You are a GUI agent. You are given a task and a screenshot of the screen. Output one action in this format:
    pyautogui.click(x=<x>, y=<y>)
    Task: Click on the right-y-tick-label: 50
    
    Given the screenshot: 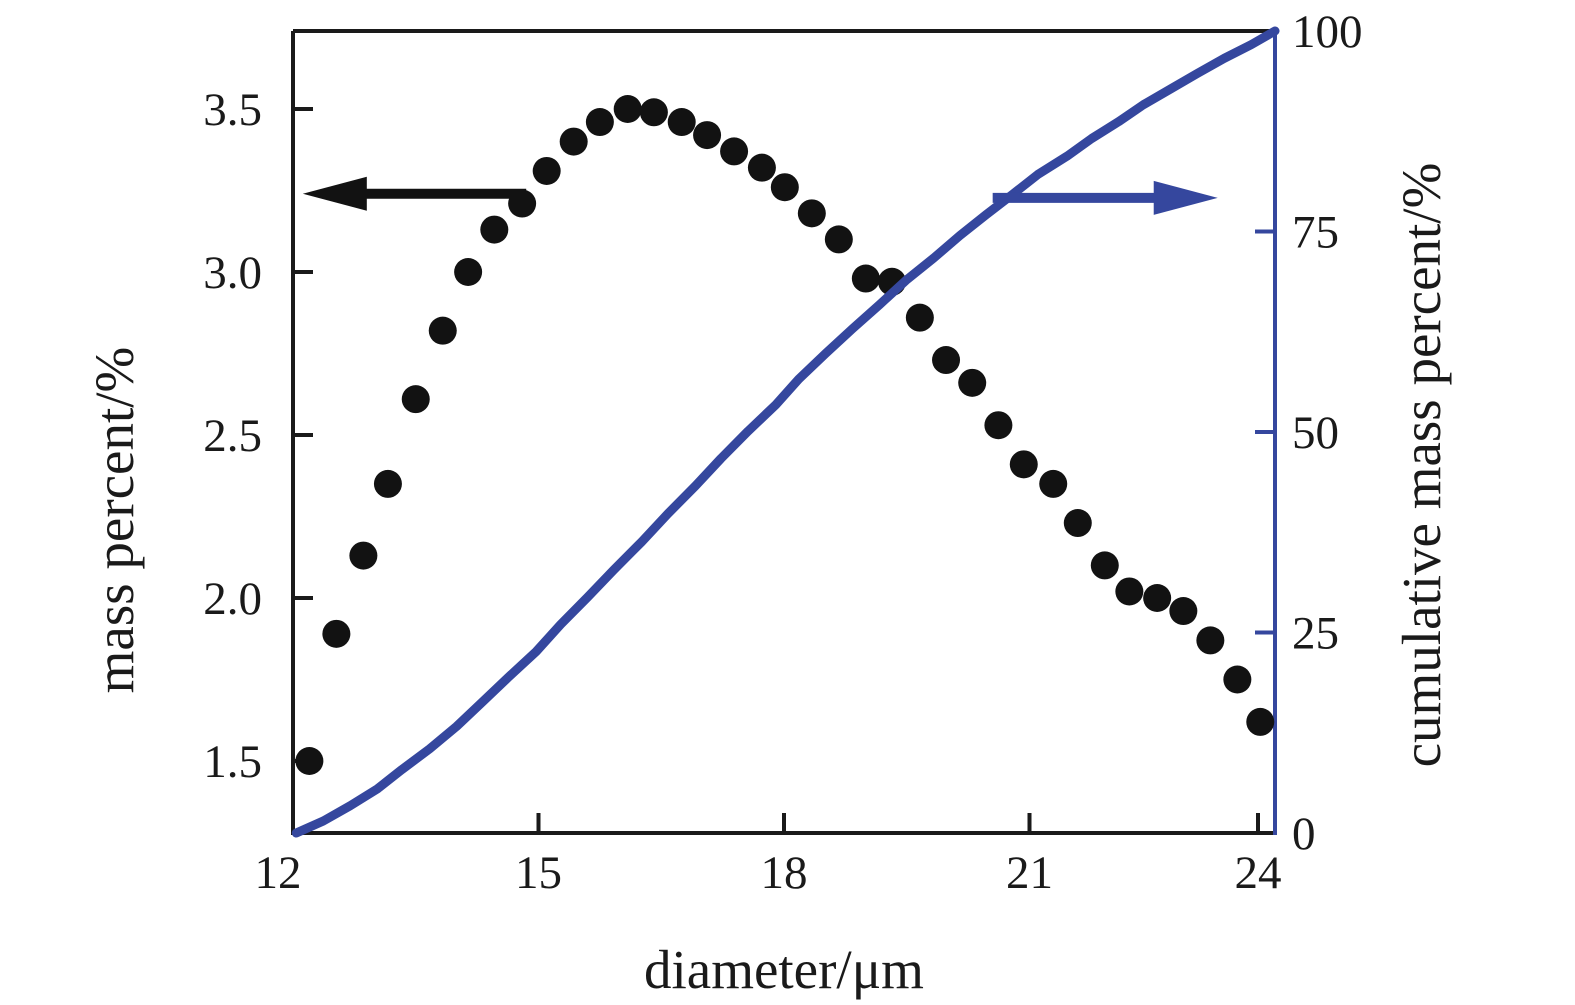 What is the action you would take?
    pyautogui.click(x=1315, y=433)
    